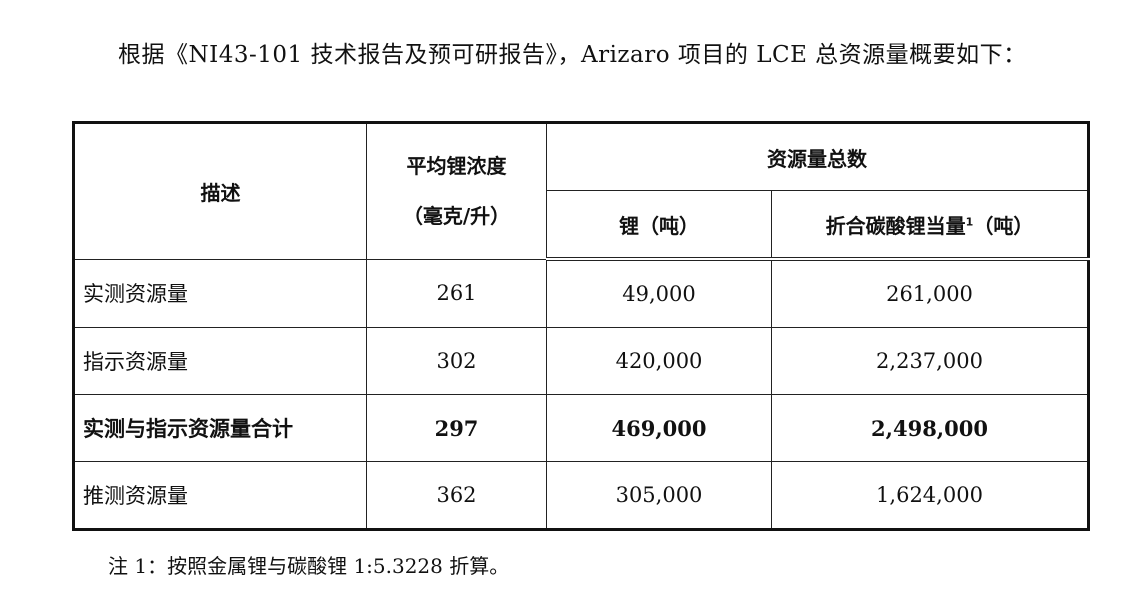  I want to click on row-lce: 2,237,000, so click(930, 361).